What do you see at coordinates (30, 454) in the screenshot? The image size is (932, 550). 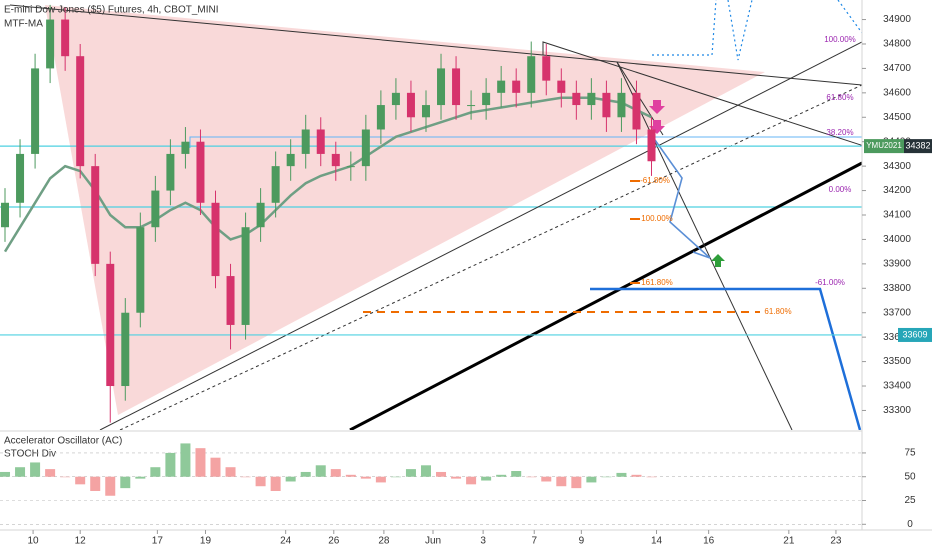 I see `indicator-subtitle: STOCH Div` at bounding box center [30, 454].